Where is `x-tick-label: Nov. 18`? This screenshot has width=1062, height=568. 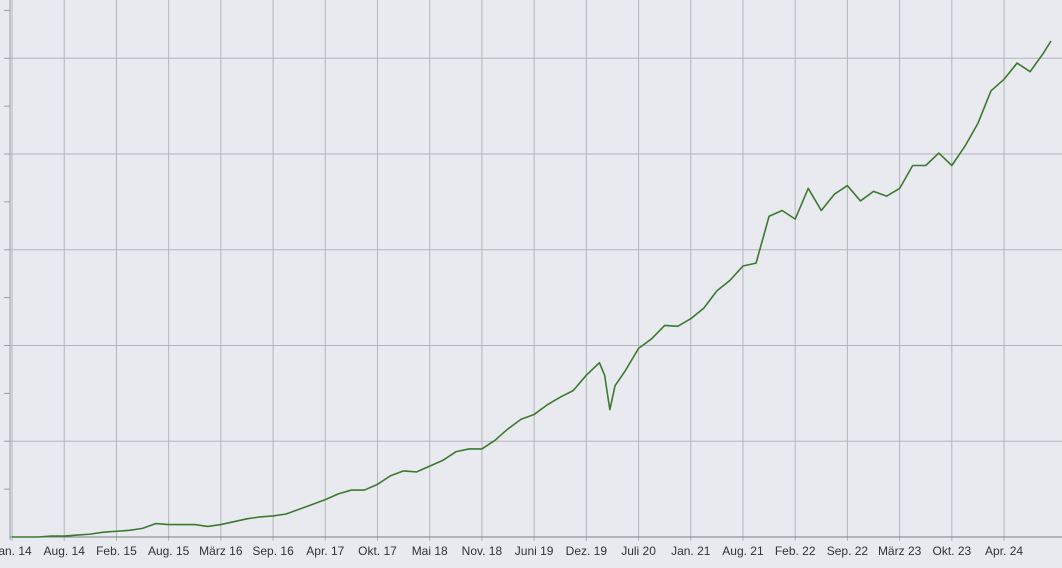
x-tick-label: Nov. 18 is located at coordinates (482, 551).